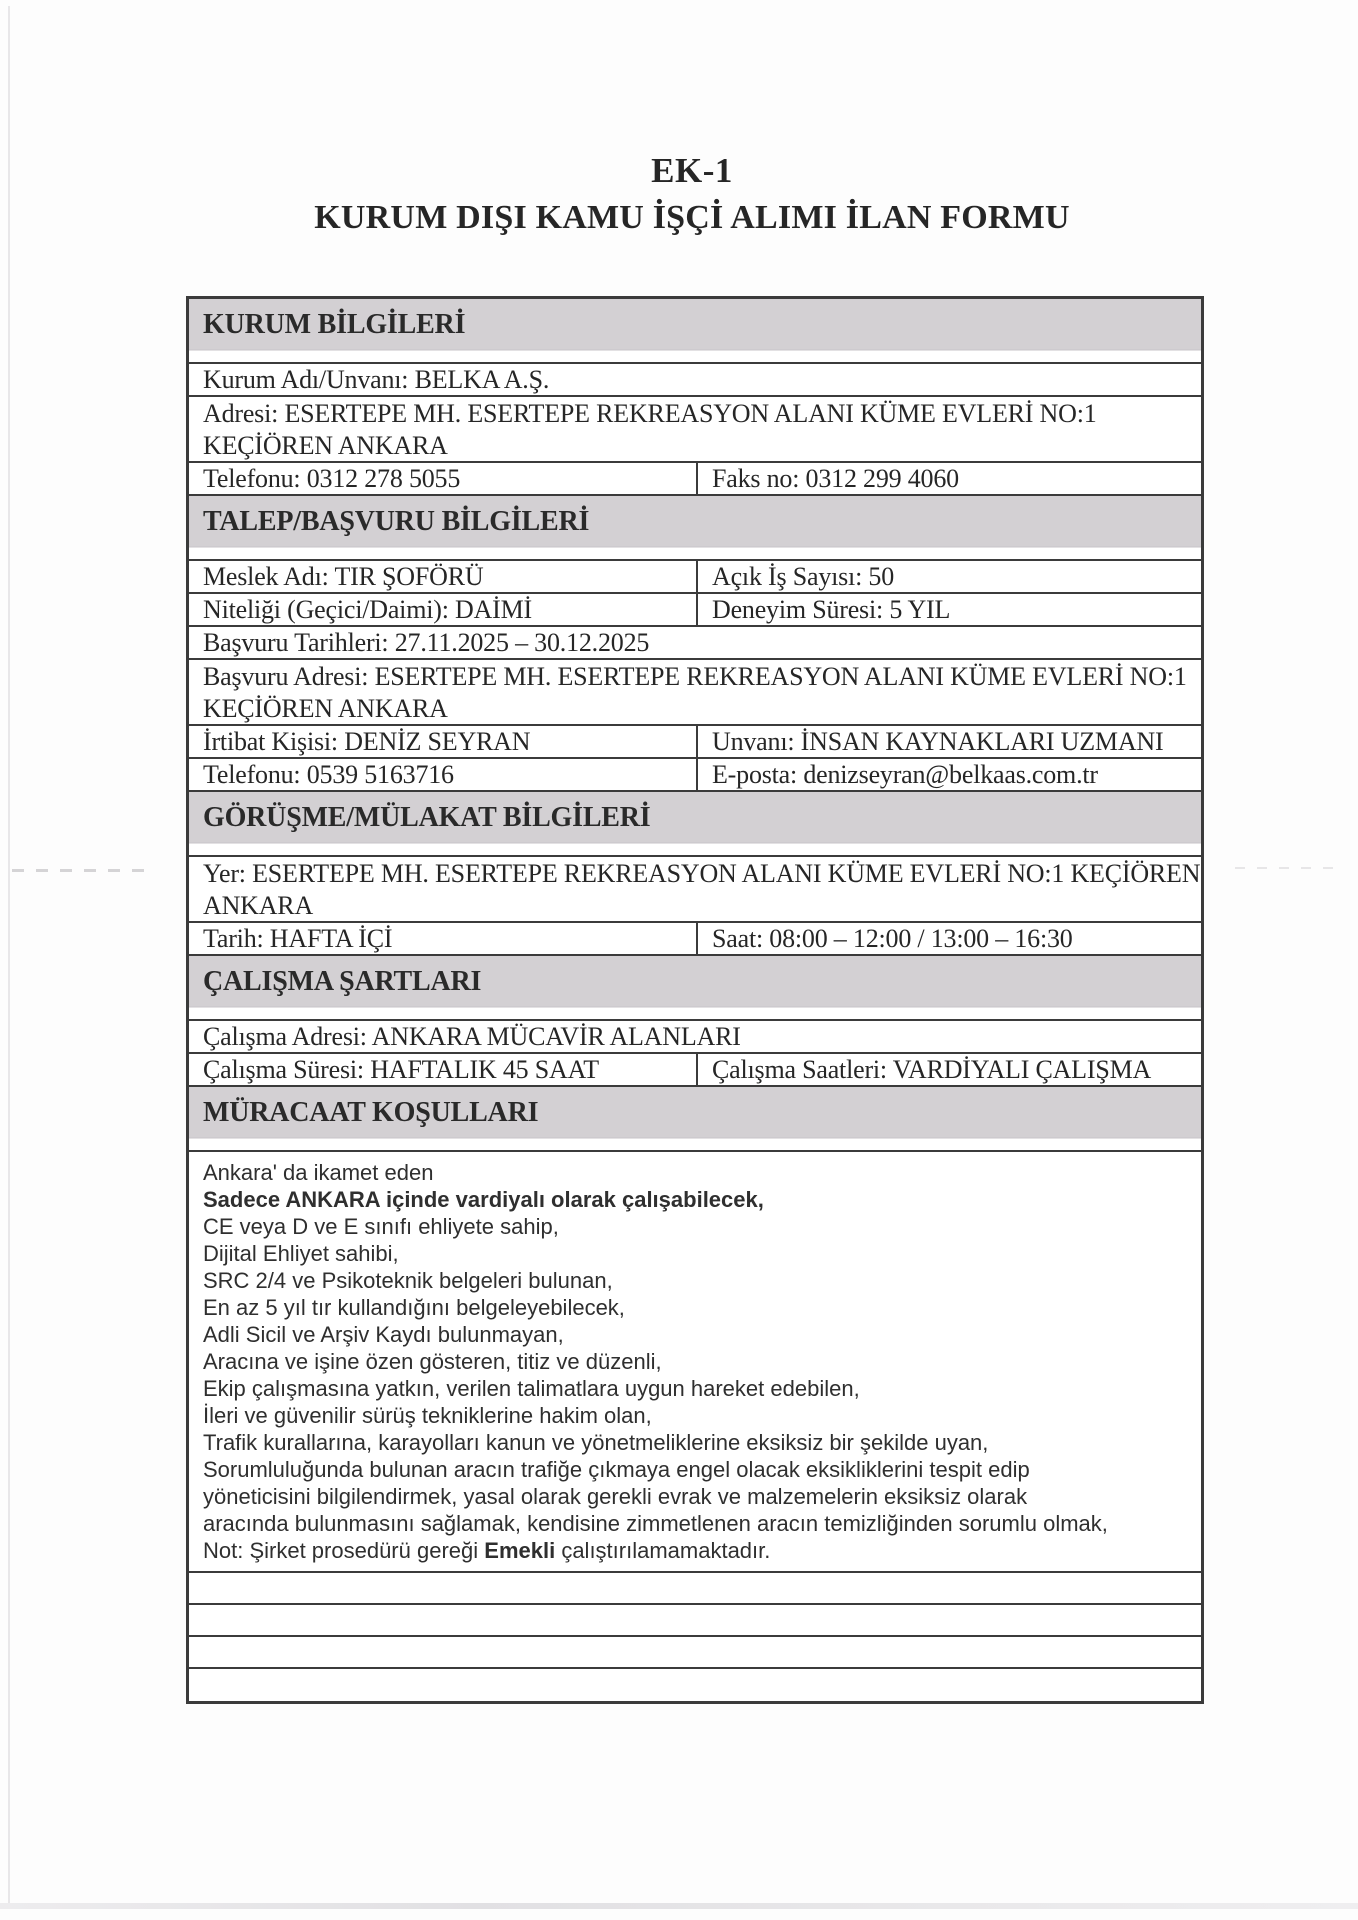 This screenshot has height=1920, width=1358. What do you see at coordinates (383, 1334) in the screenshot?
I see `requirement-text: Adli Sicil ve Arşiv Kaydı bulunmayan,` at bounding box center [383, 1334].